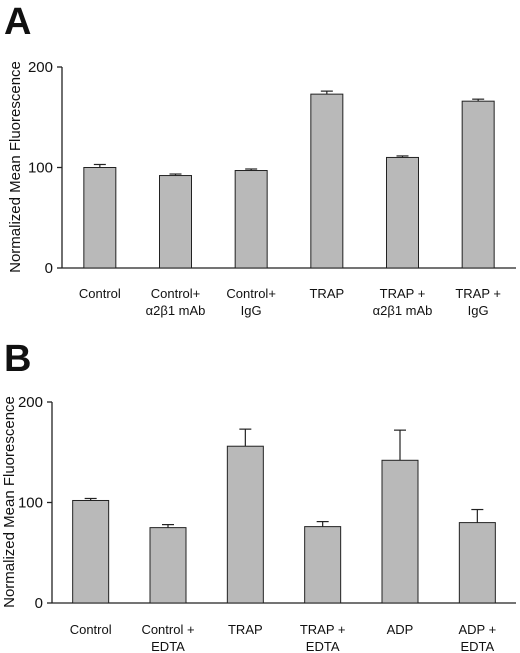 The width and height of the screenshot is (520, 653). What do you see at coordinates (17, 359) in the screenshot?
I see `panel-letter: B` at bounding box center [17, 359].